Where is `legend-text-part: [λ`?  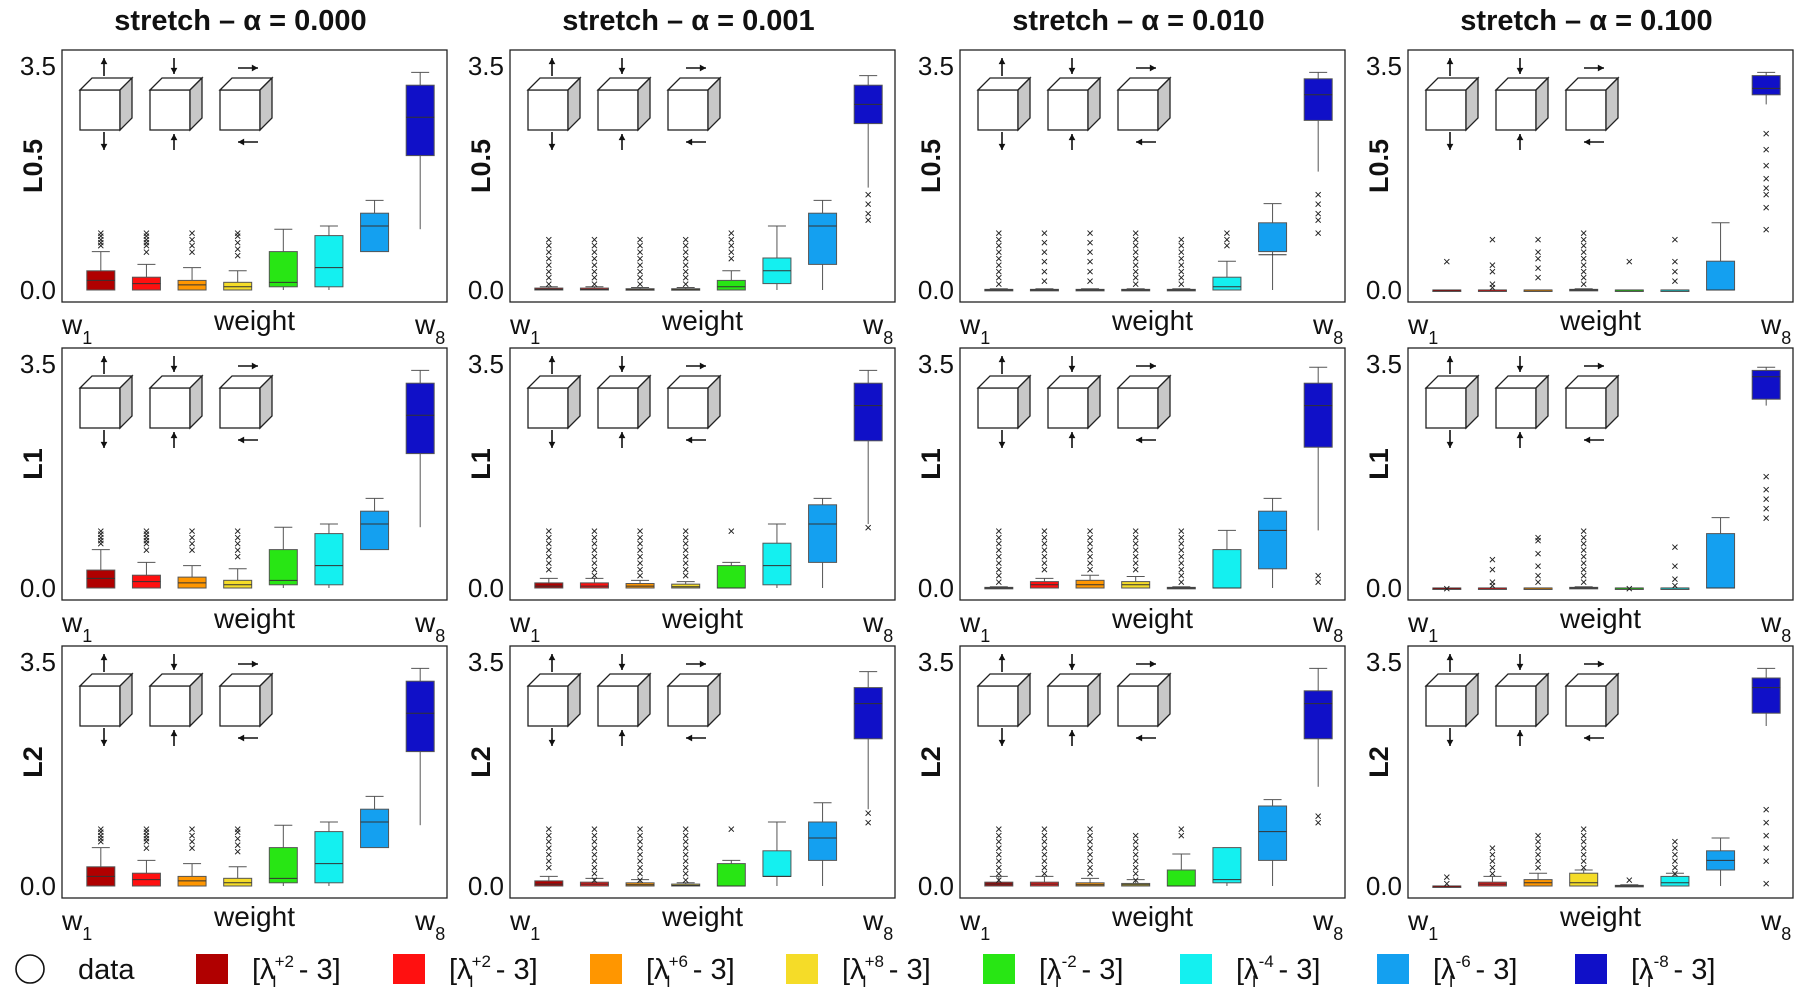
legend-text-part: [λ is located at coordinates (657, 970).